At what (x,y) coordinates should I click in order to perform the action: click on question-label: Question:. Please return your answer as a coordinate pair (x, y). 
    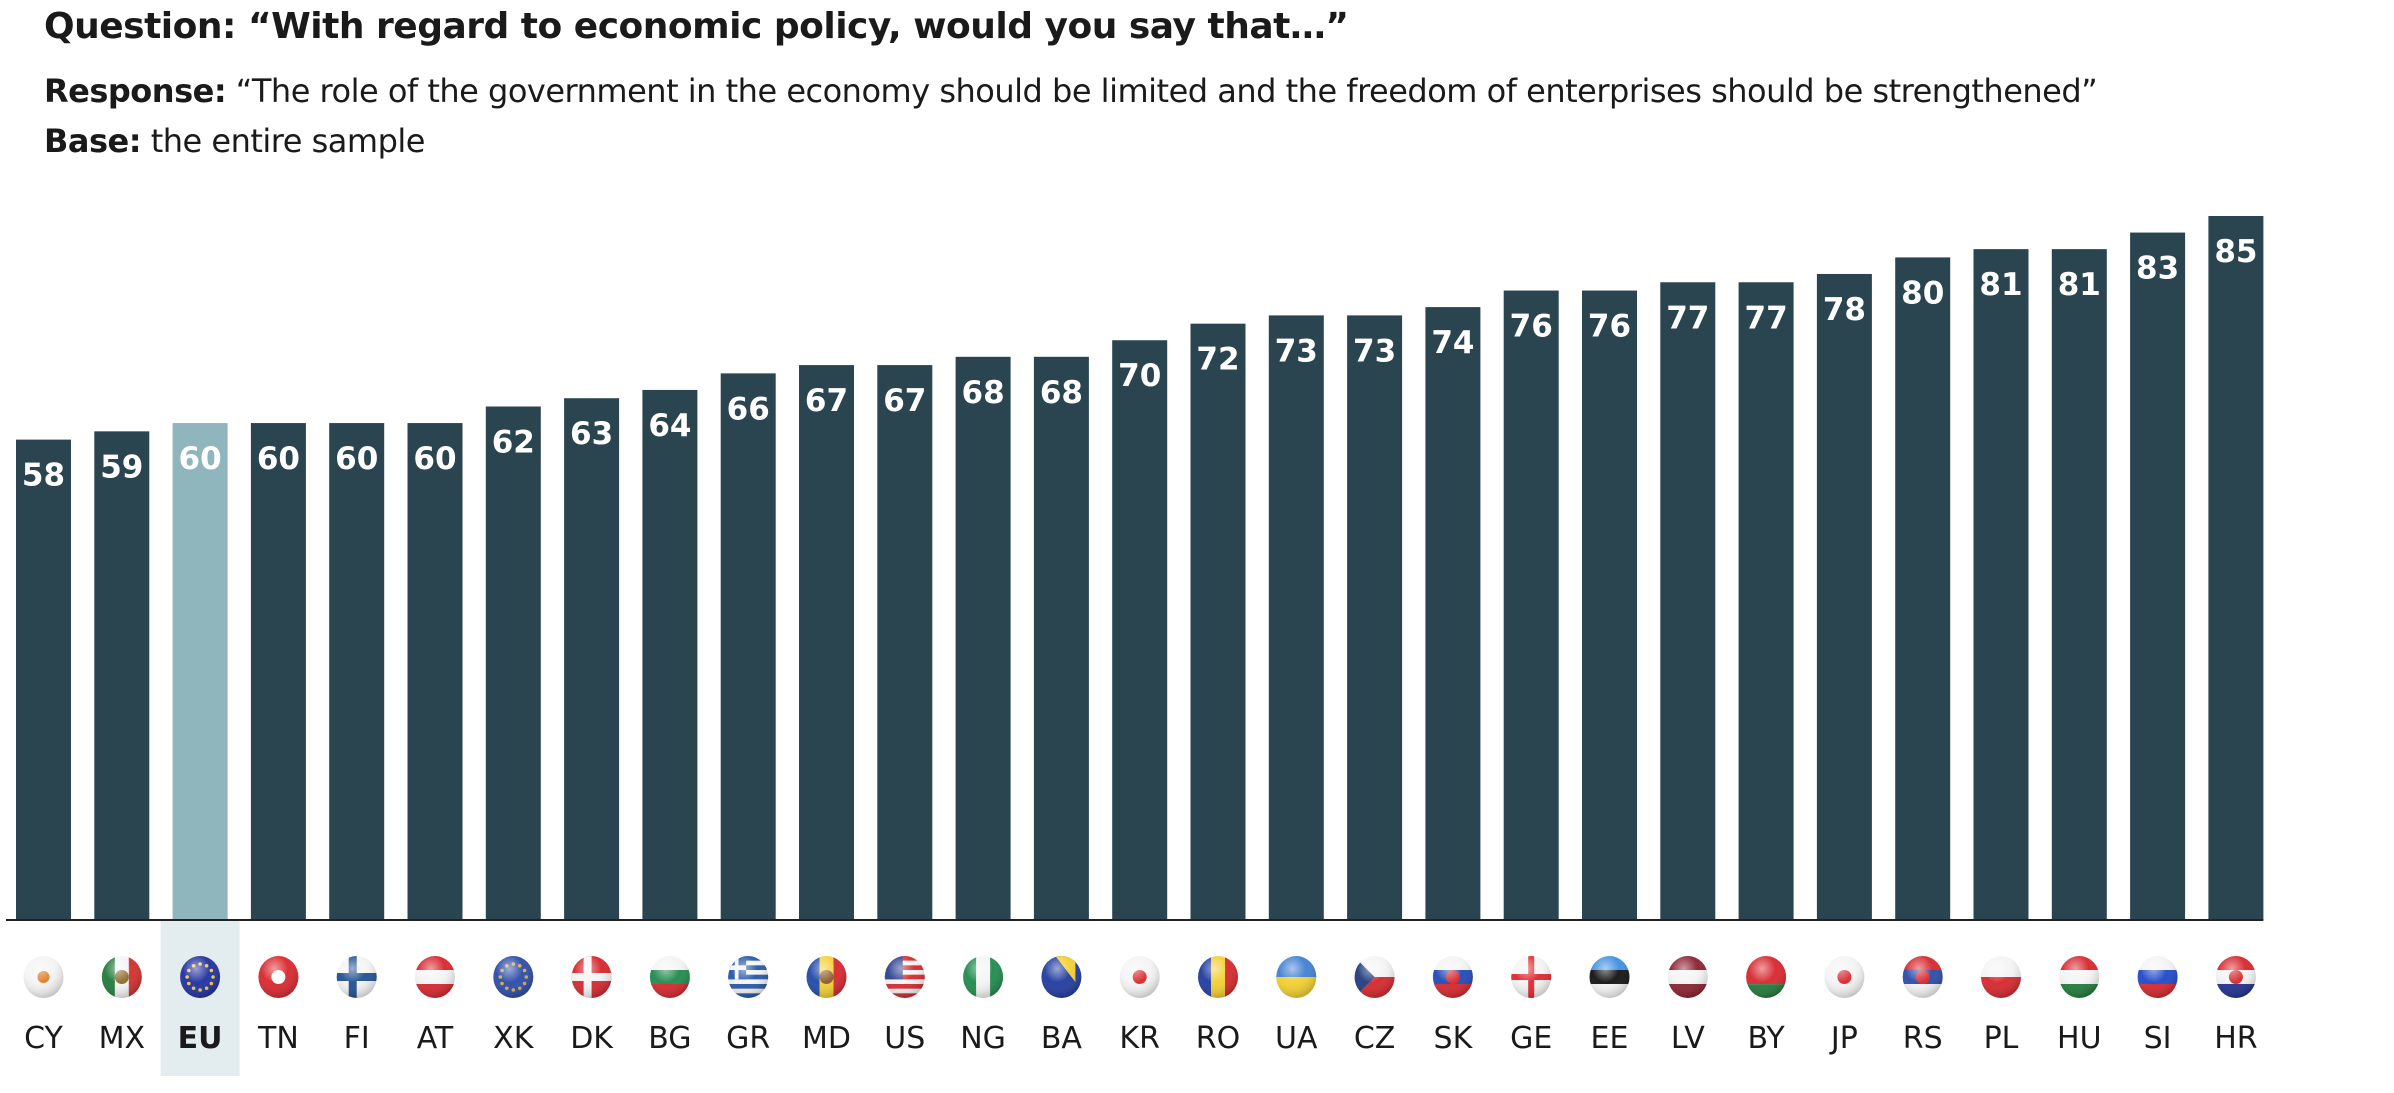
    Looking at the image, I should click on (140, 26).